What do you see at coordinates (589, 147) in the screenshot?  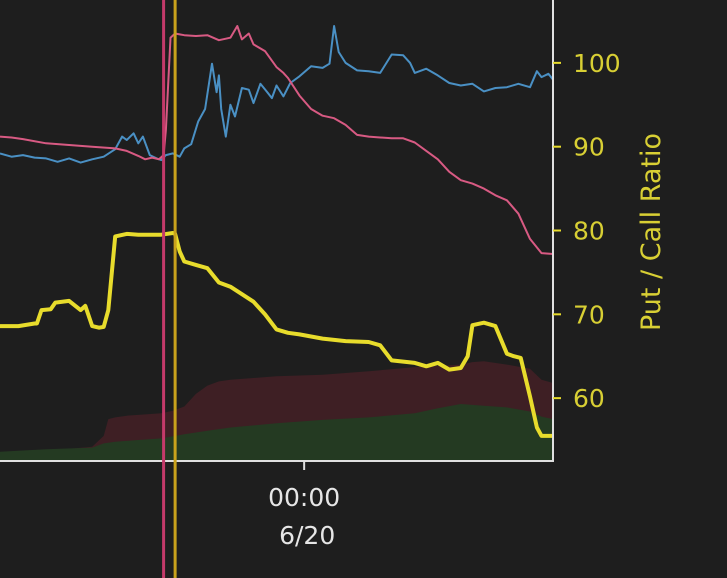 I see `y-tick-label: 90` at bounding box center [589, 147].